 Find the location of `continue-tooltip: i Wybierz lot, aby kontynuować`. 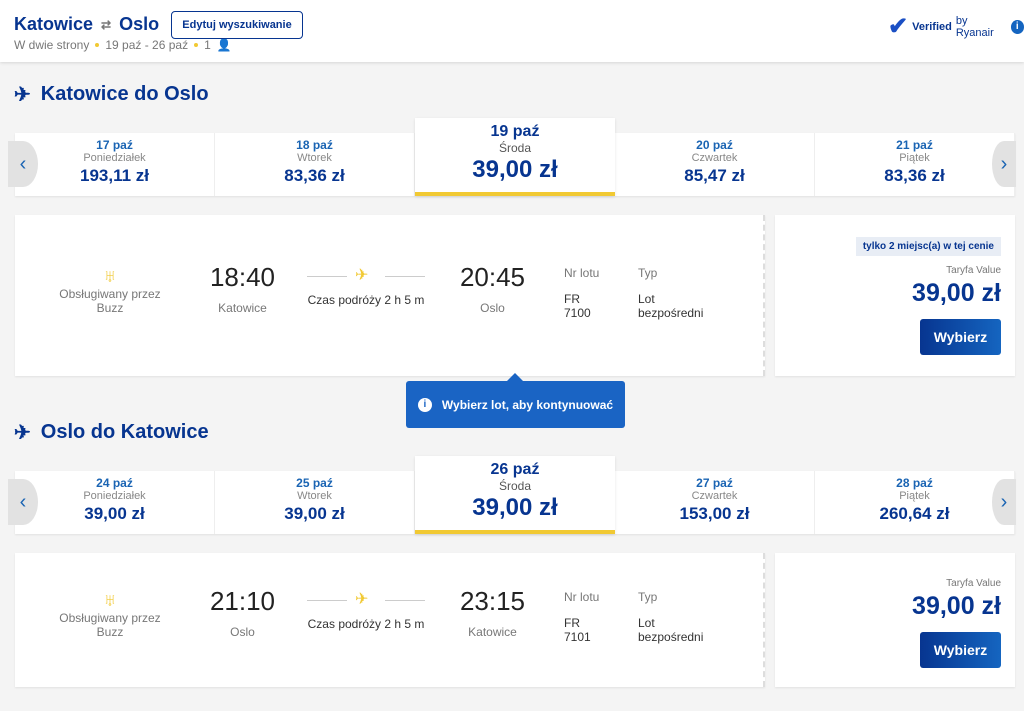

continue-tooltip: i Wybierz lot, aby kontynuować is located at coordinates (515, 400).